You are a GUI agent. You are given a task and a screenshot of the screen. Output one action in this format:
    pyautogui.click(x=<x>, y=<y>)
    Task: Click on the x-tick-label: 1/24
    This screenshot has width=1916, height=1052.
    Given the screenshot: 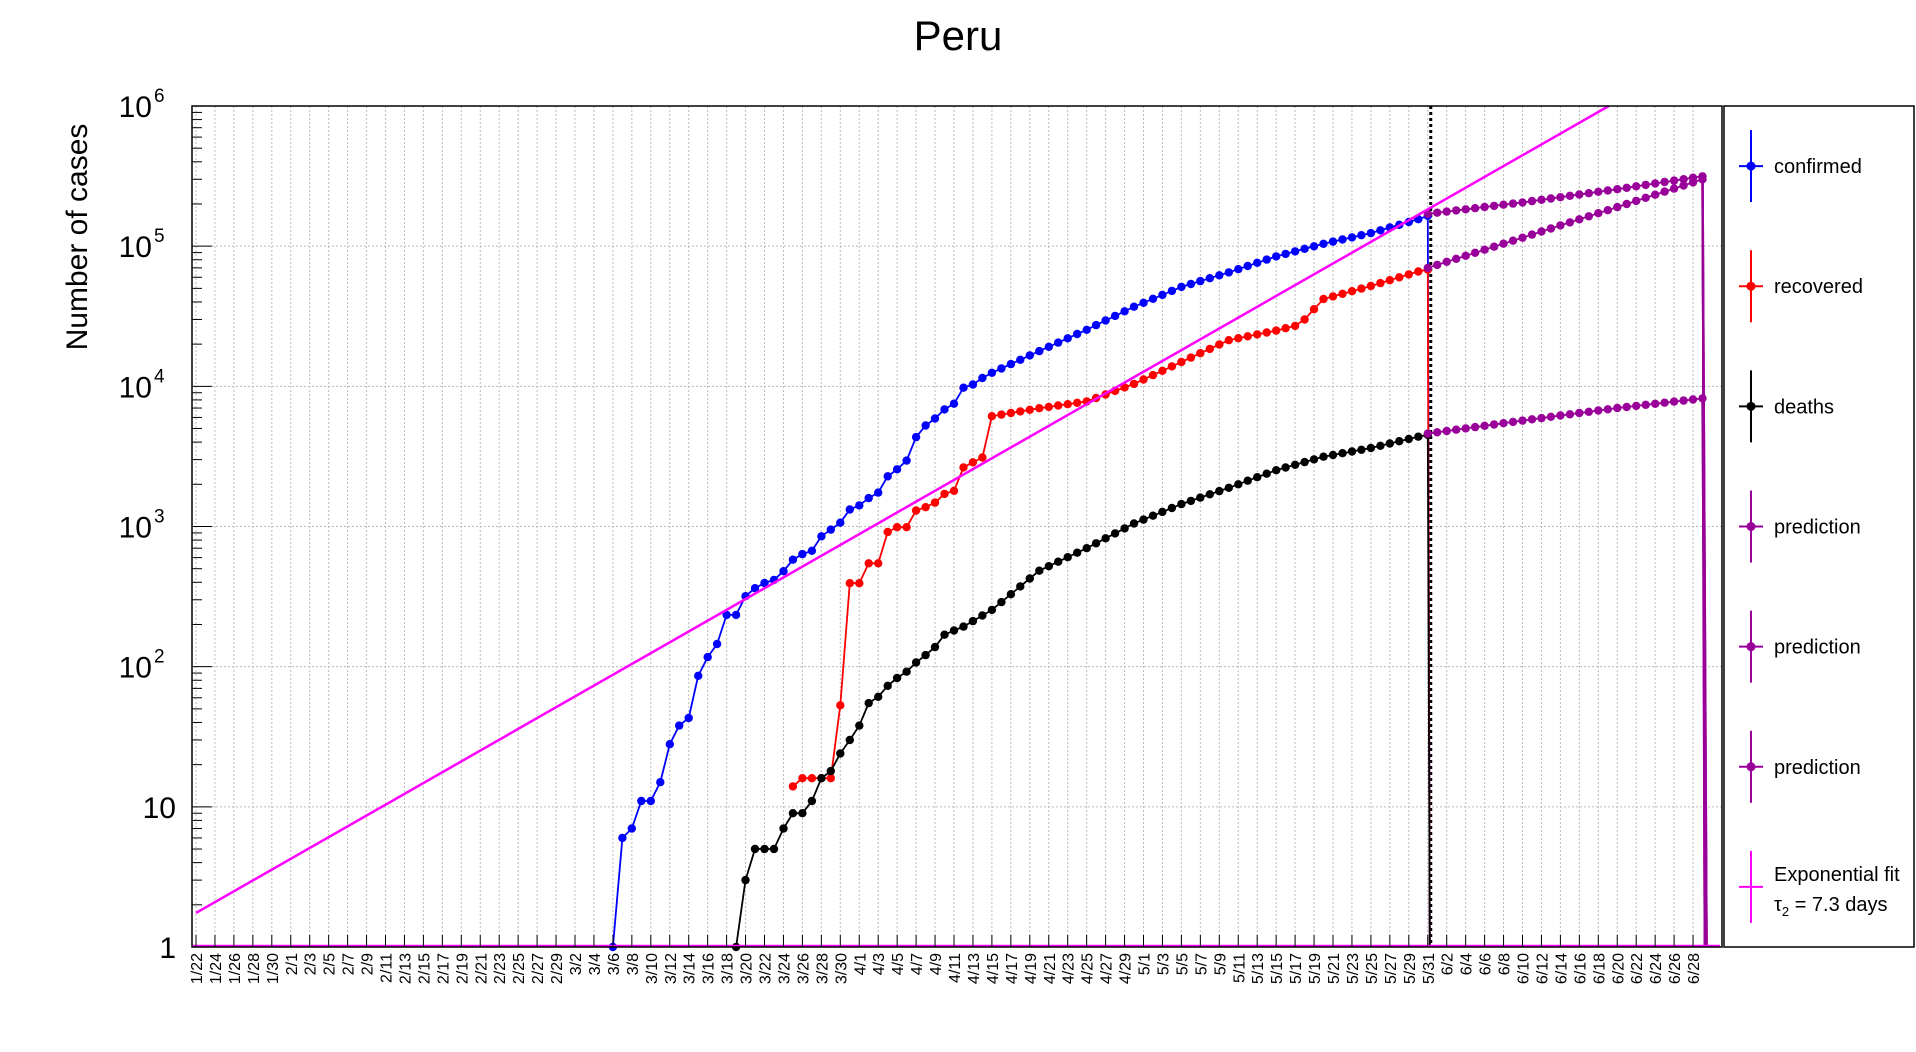 What is the action you would take?
    pyautogui.click(x=216, y=968)
    